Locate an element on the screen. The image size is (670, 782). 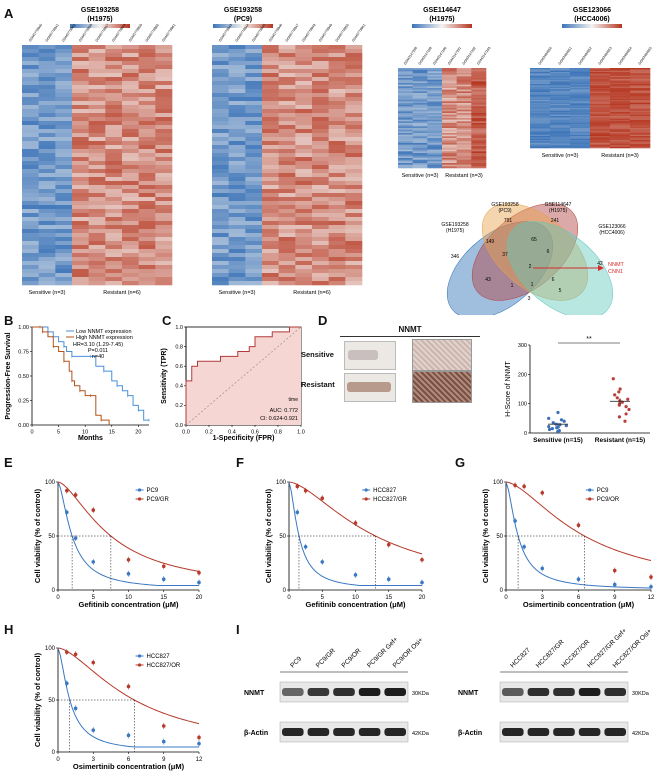
dot is located at coordinates (558, 412).